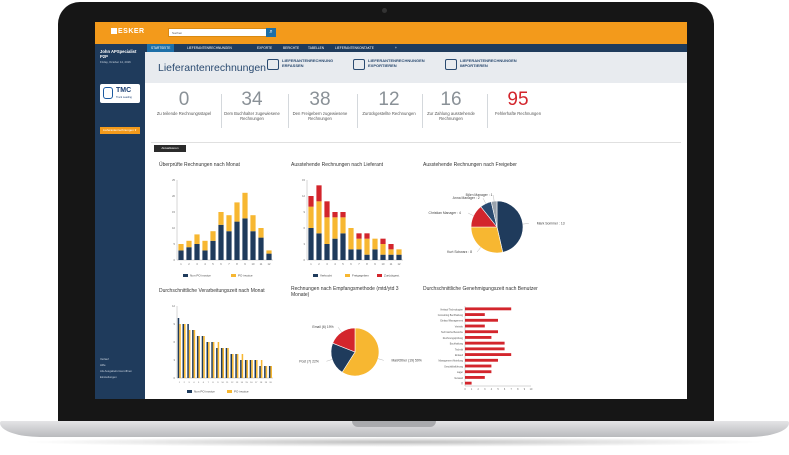  I want to click on kpi-tile: 16 Zur Zahlung ausstehende Rechnungen, so click(451, 105).